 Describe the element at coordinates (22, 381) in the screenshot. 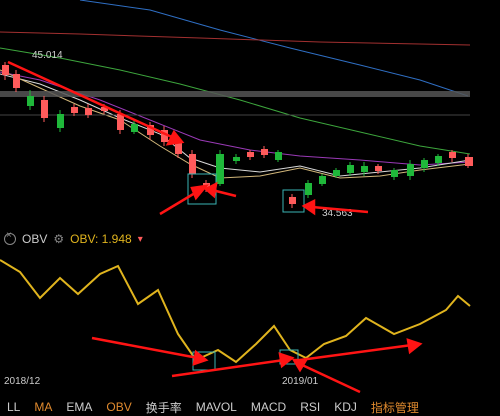

I see `date-label-left: 2018/12` at that location.